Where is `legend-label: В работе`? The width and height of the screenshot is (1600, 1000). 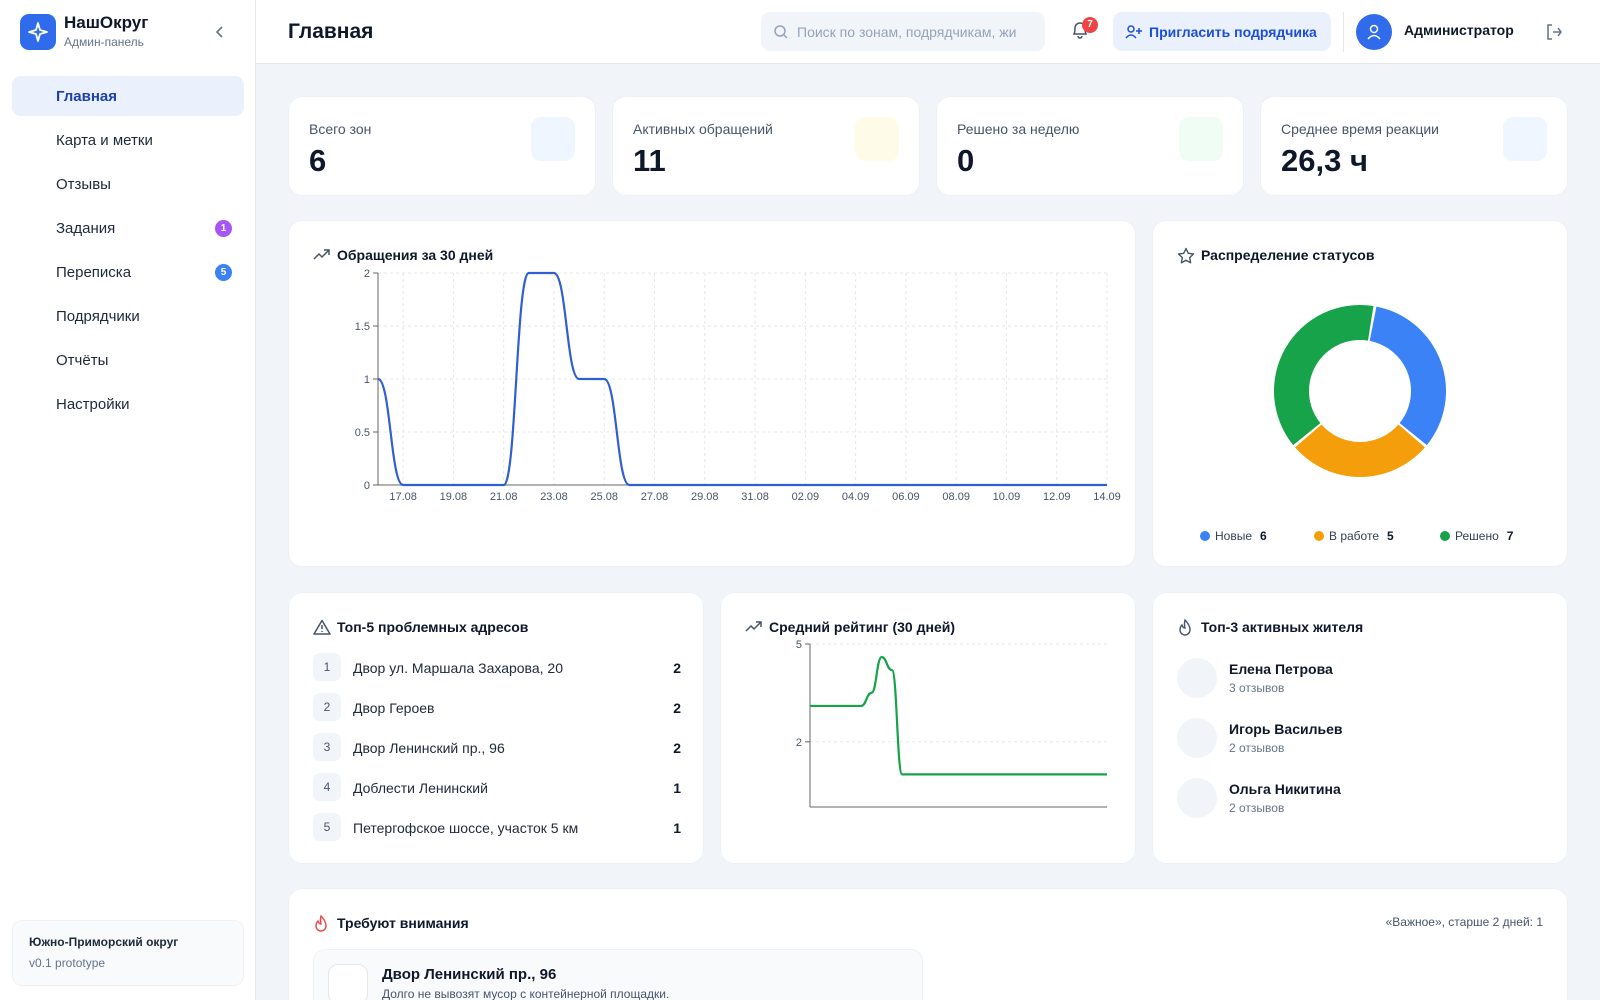
legend-label: В работе is located at coordinates (1354, 536).